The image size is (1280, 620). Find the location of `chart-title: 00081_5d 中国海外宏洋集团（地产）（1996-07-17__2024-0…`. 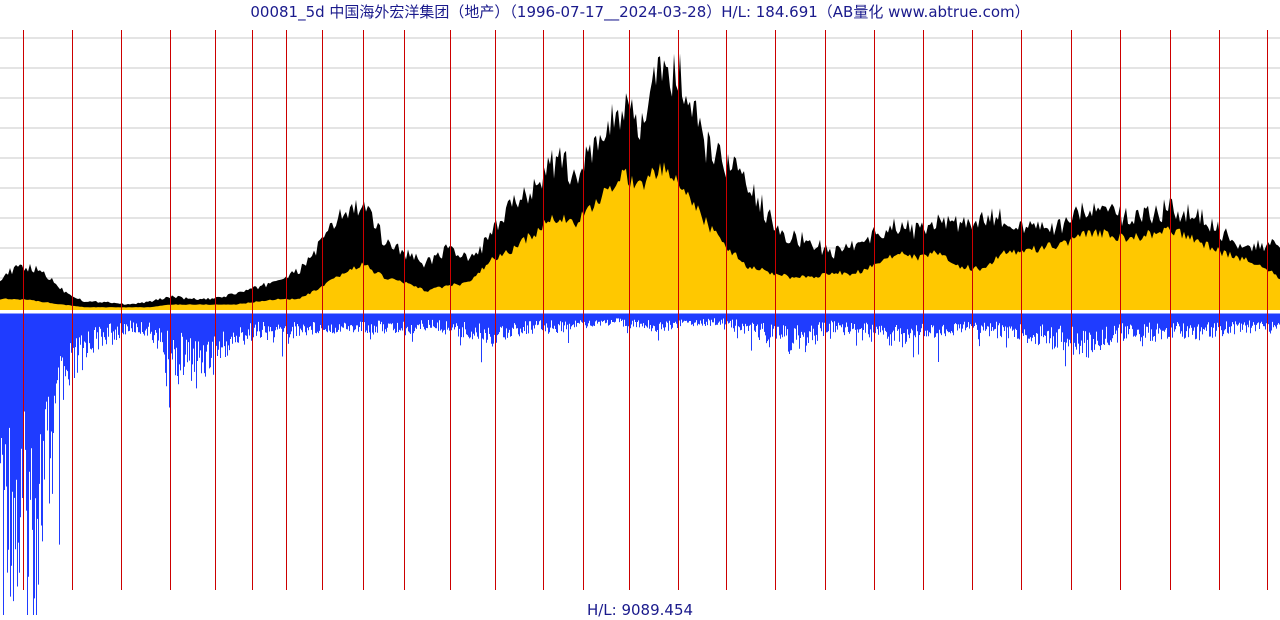

chart-title: 00081_5d 中国海外宏洋集团（地产）（1996-07-17__2024-0… is located at coordinates (640, 12).